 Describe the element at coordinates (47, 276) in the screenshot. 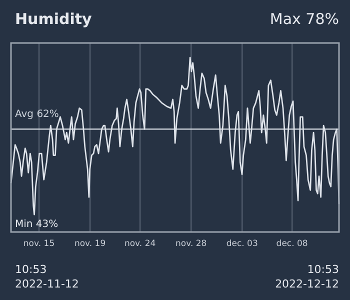

I see `text: 10:53 2022-11-12` at that location.